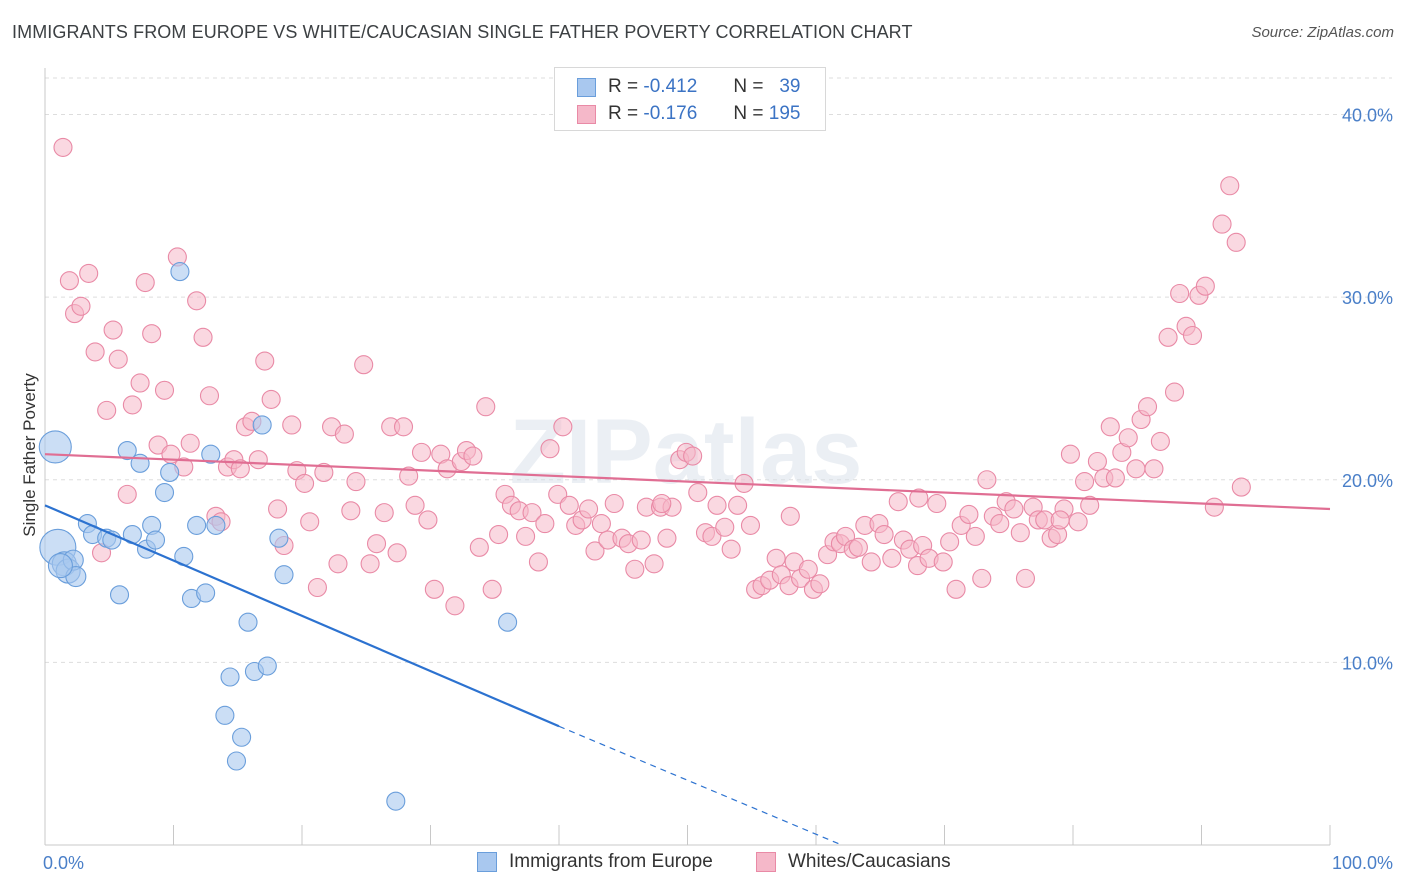 The height and width of the screenshot is (892, 1406). I want to click on n-label: N =, so click(748, 113).